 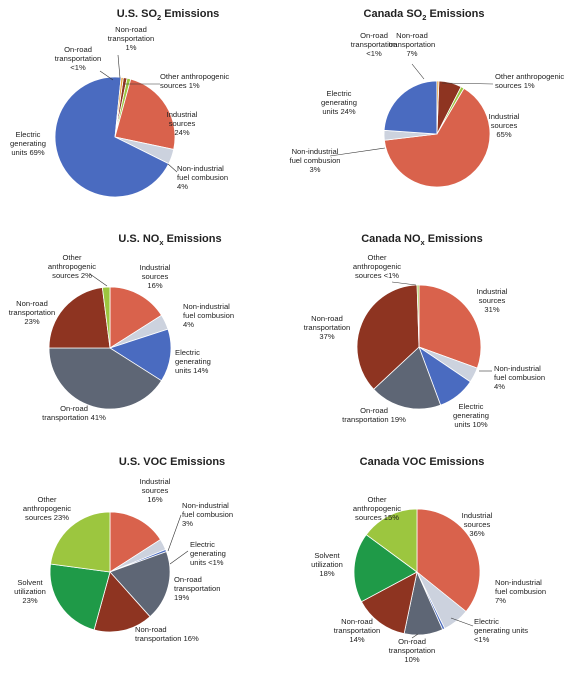 I want to click on slice-label-line: On-road, so click(x=412, y=641).